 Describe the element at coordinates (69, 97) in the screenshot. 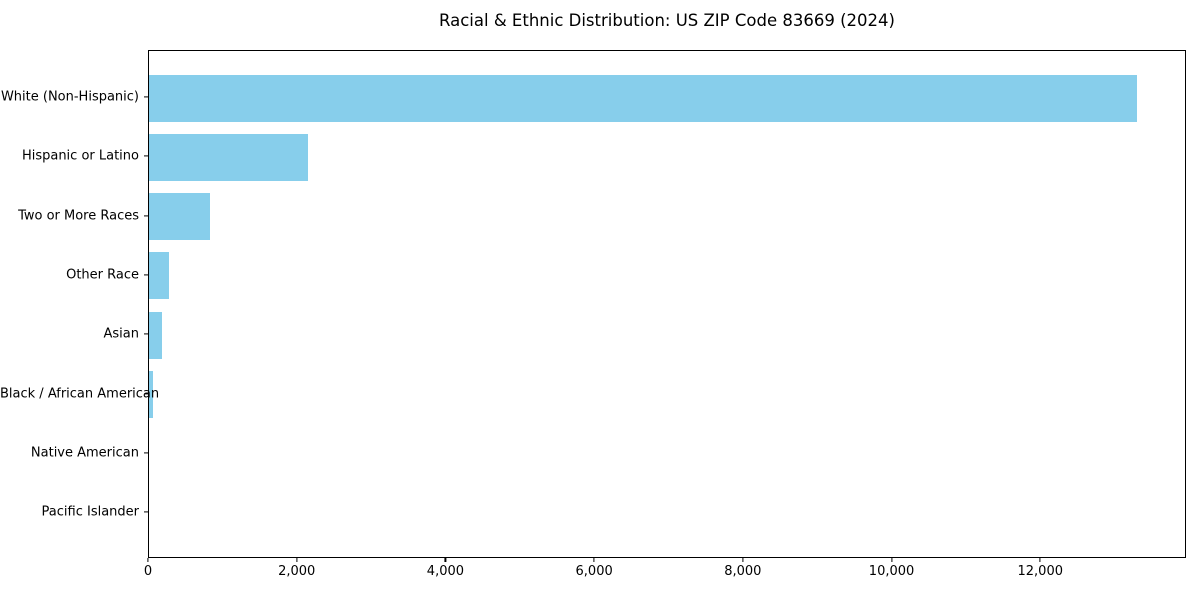

I see `y-axis-label-white-non-hispanic: White (Non-Hispanic)` at that location.